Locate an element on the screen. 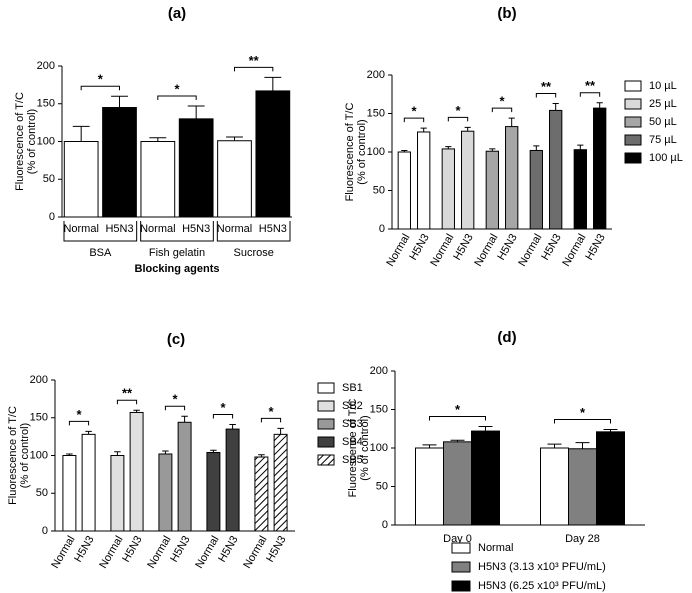 The image size is (692, 593). group-label: Sucrose is located at coordinates (253, 253).